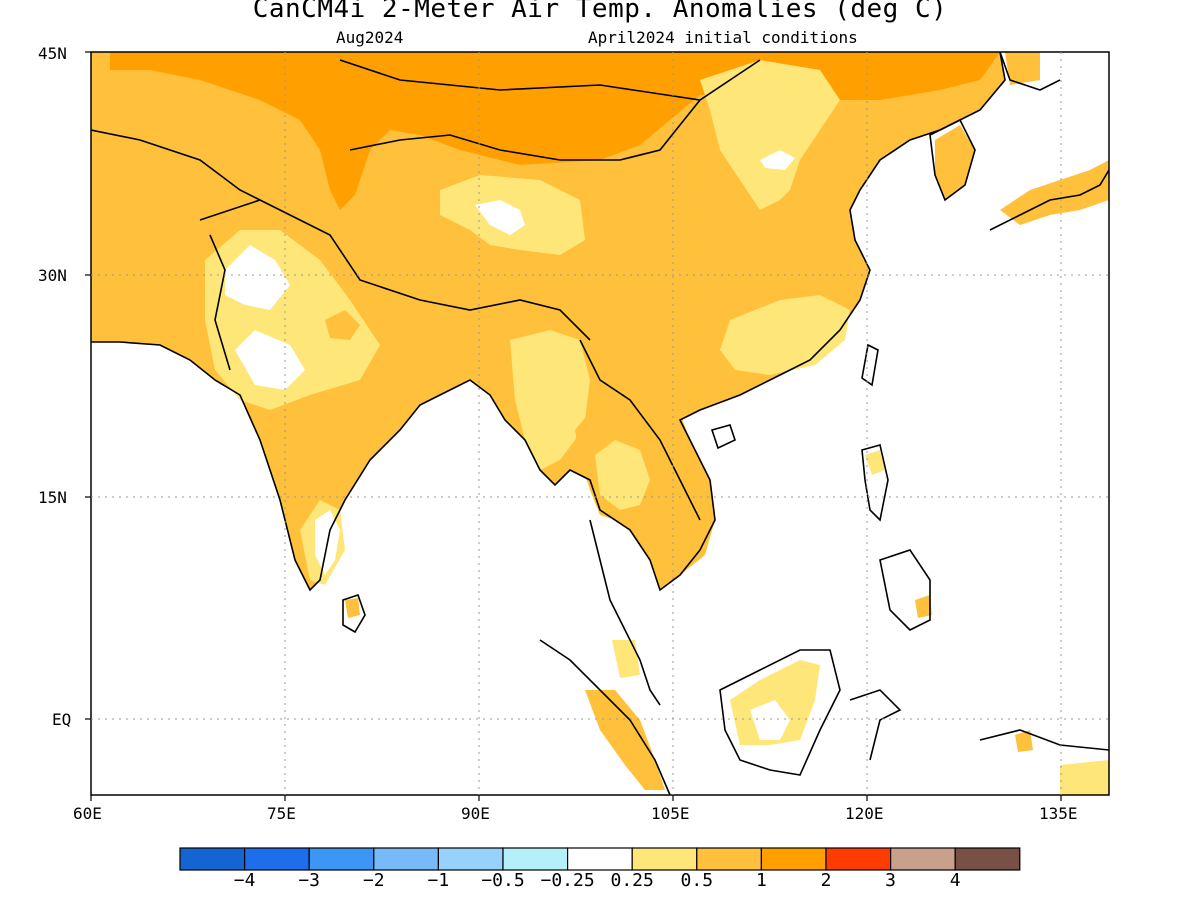 Image resolution: width=1200 pixels, height=900 pixels. What do you see at coordinates (632, 880) in the screenshot?
I see `colorbar-tick-label: 0.25` at bounding box center [632, 880].